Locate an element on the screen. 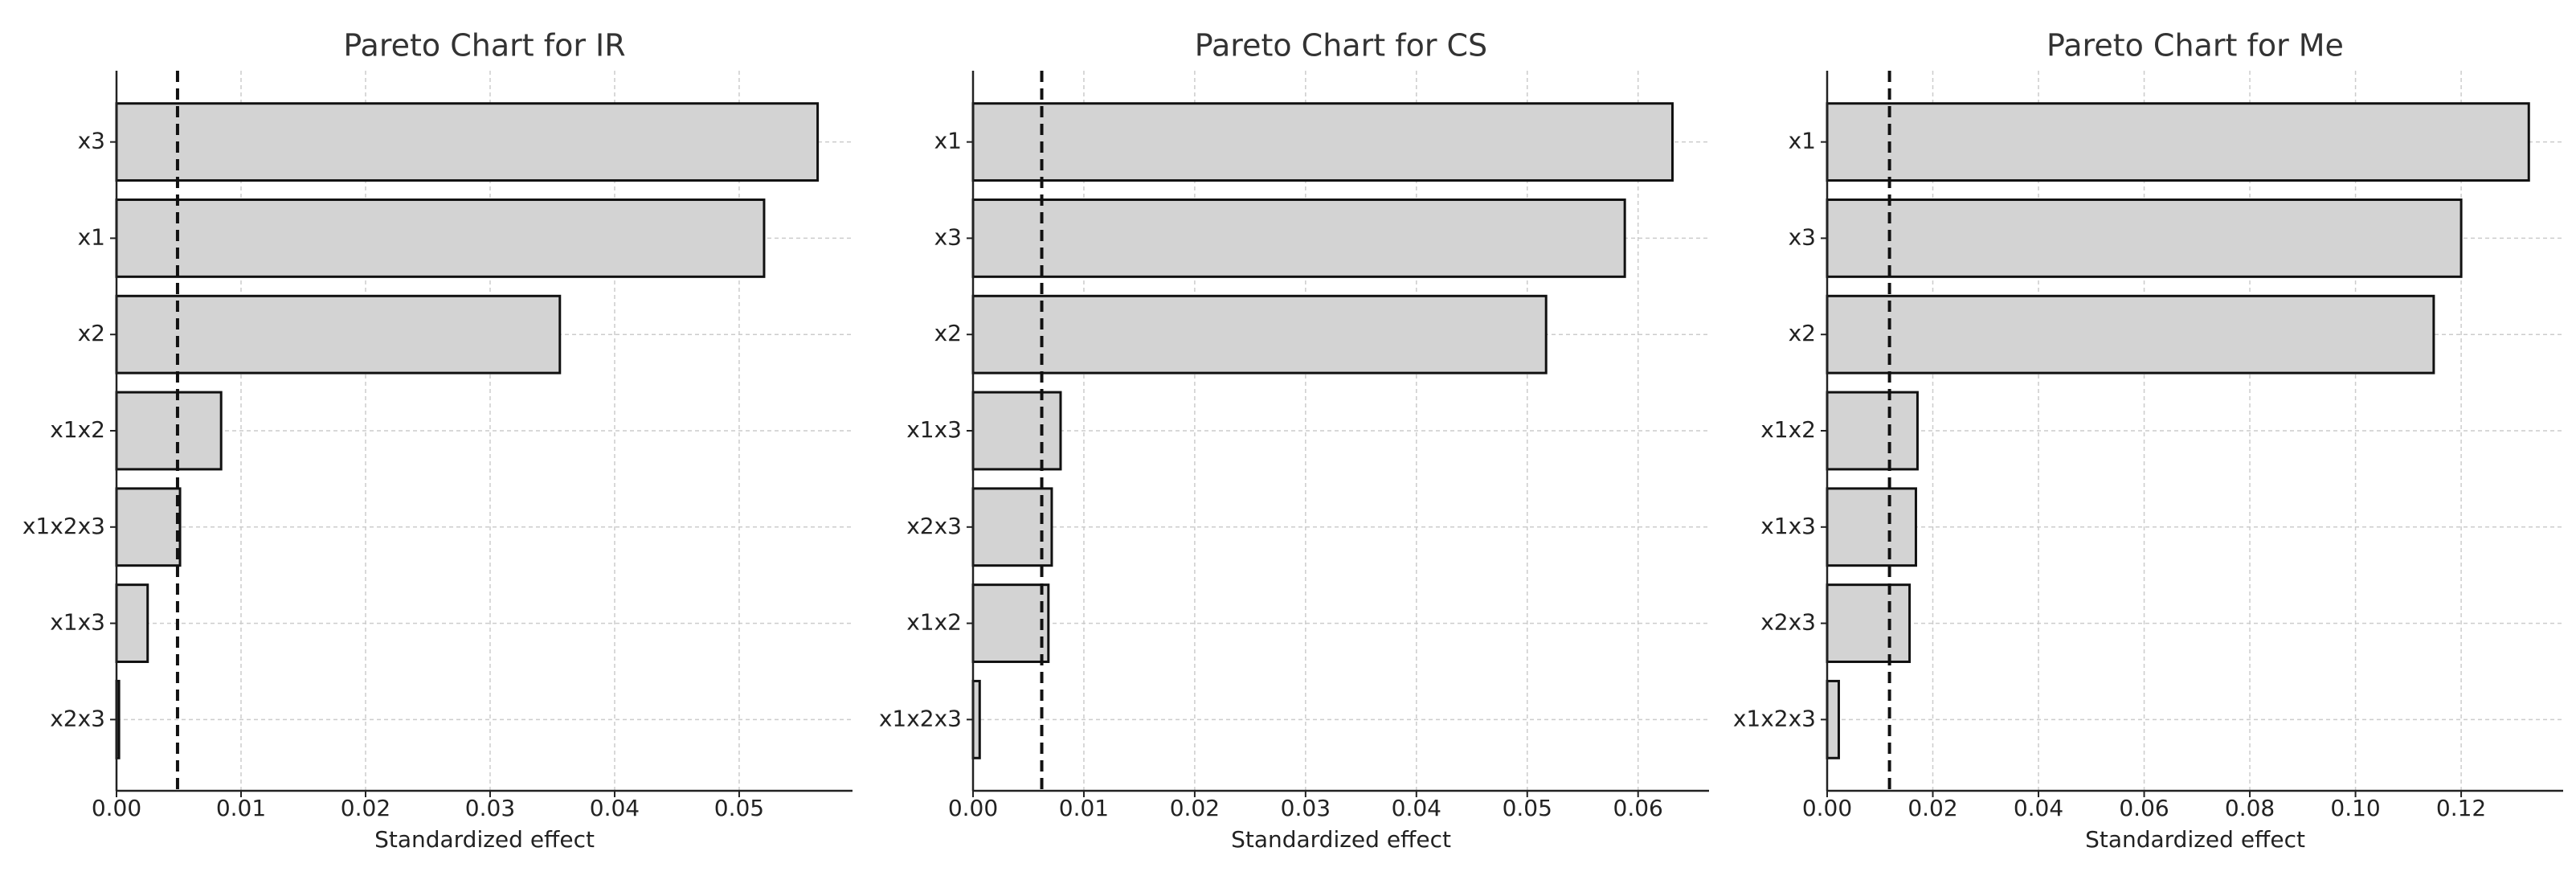  chart-title: Pareto Chart for Me is located at coordinates (2195, 45).